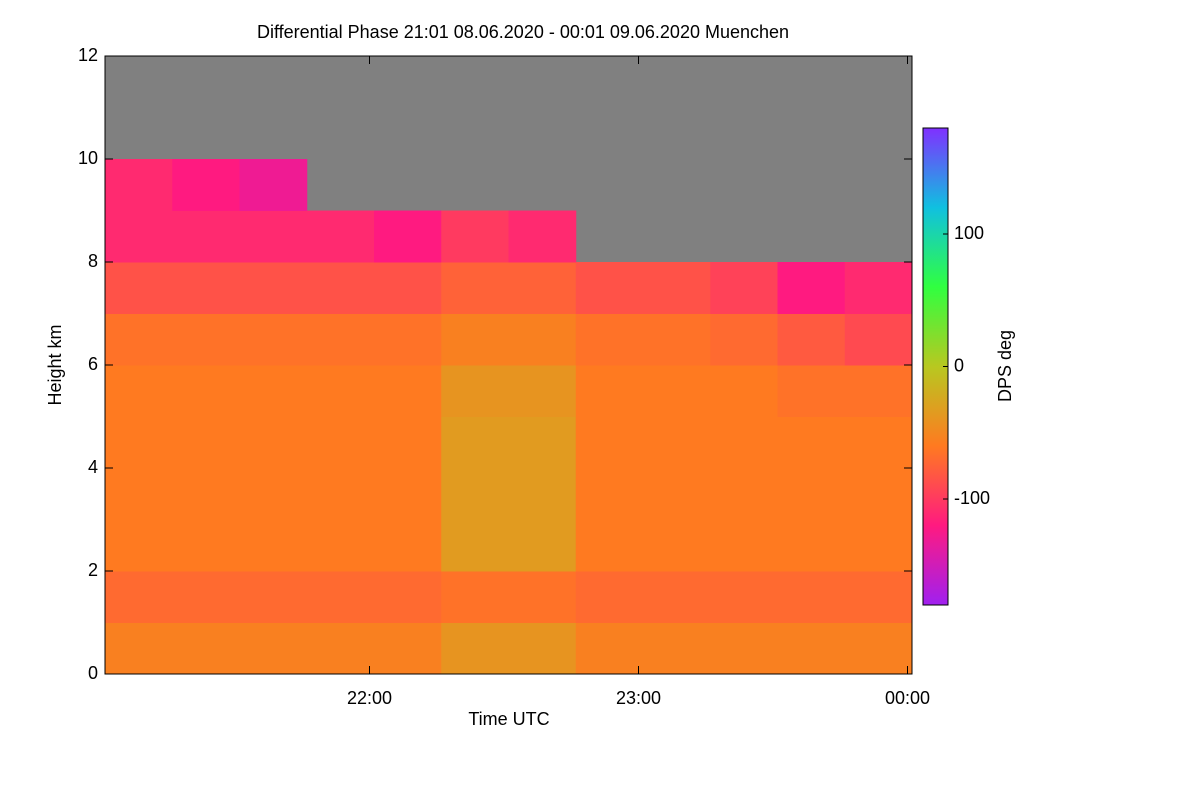 The width and height of the screenshot is (1200, 800). What do you see at coordinates (93, 570) in the screenshot?
I see `y-tick-label: 2` at bounding box center [93, 570].